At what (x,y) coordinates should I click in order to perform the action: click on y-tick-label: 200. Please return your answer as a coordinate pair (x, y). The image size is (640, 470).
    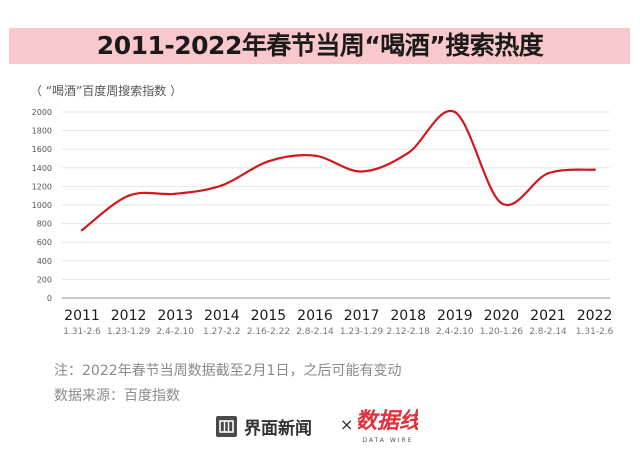
    Looking at the image, I should click on (44, 279).